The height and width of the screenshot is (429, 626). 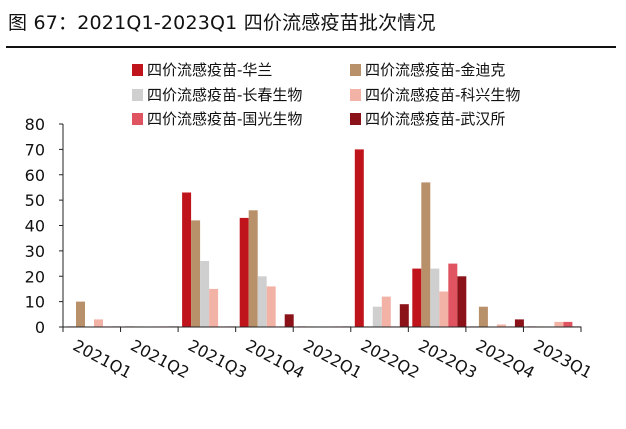 What do you see at coordinates (35, 149) in the screenshot?
I see `y-tick-label: 70` at bounding box center [35, 149].